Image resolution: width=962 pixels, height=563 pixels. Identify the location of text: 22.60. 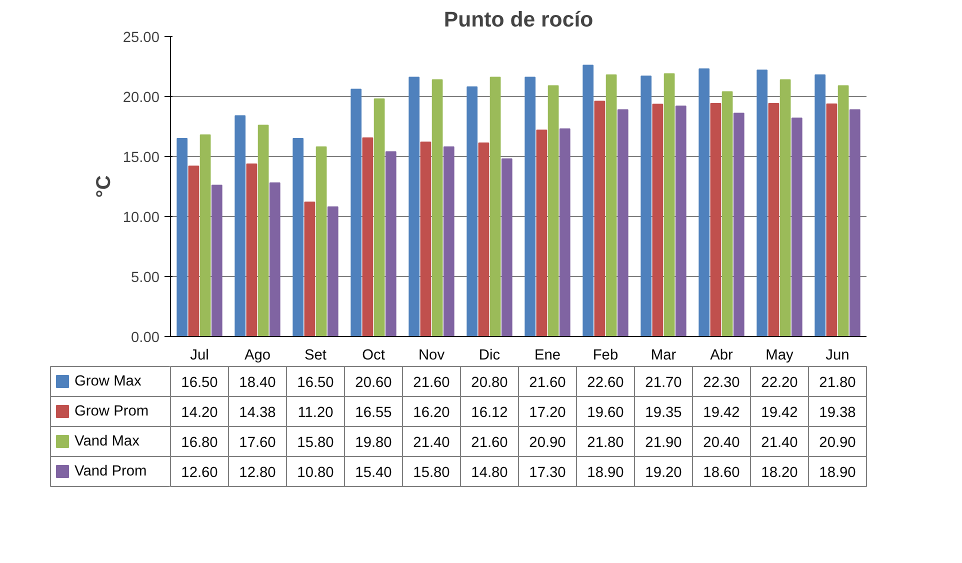
(605, 383).